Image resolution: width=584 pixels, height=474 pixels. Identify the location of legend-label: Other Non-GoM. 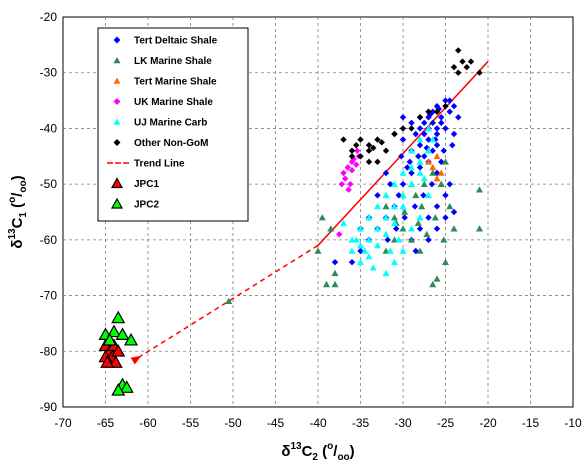
(171, 143).